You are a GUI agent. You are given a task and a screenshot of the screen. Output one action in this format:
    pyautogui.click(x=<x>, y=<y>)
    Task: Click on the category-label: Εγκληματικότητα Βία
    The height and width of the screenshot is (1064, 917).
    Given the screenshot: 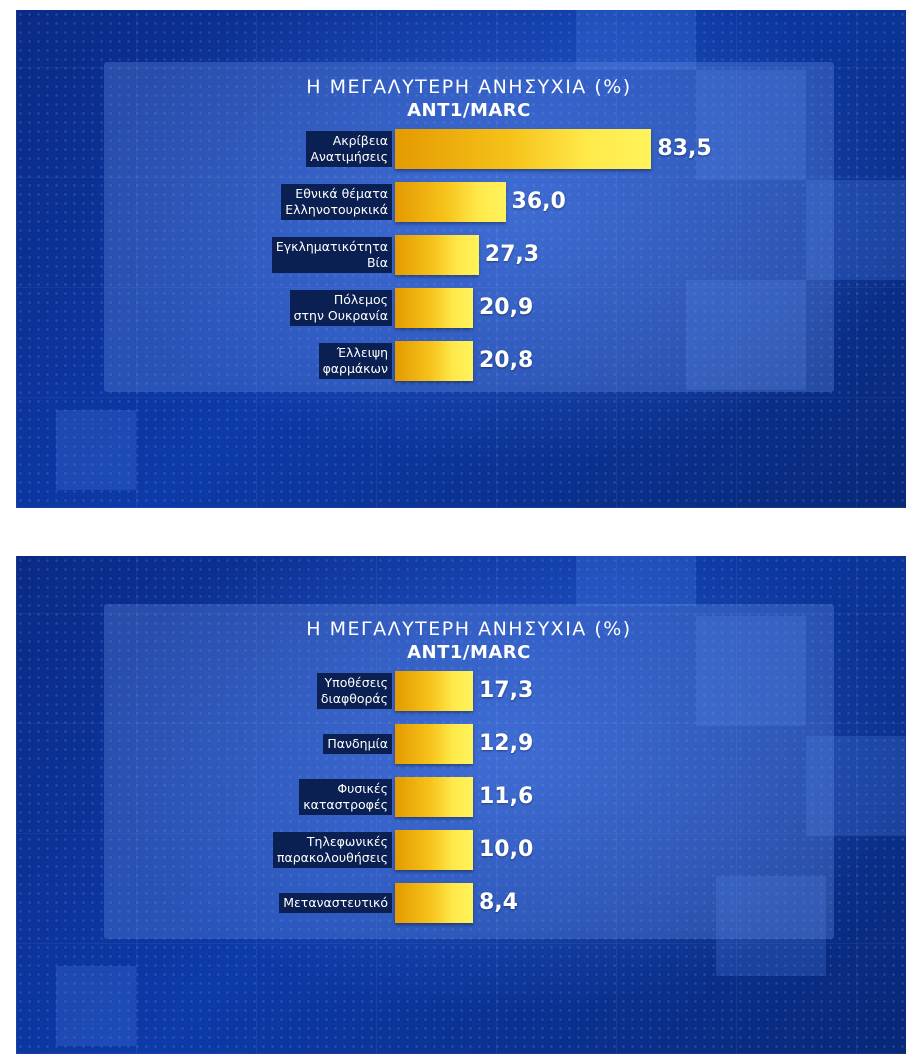 What is the action you would take?
    pyautogui.click(x=331, y=255)
    